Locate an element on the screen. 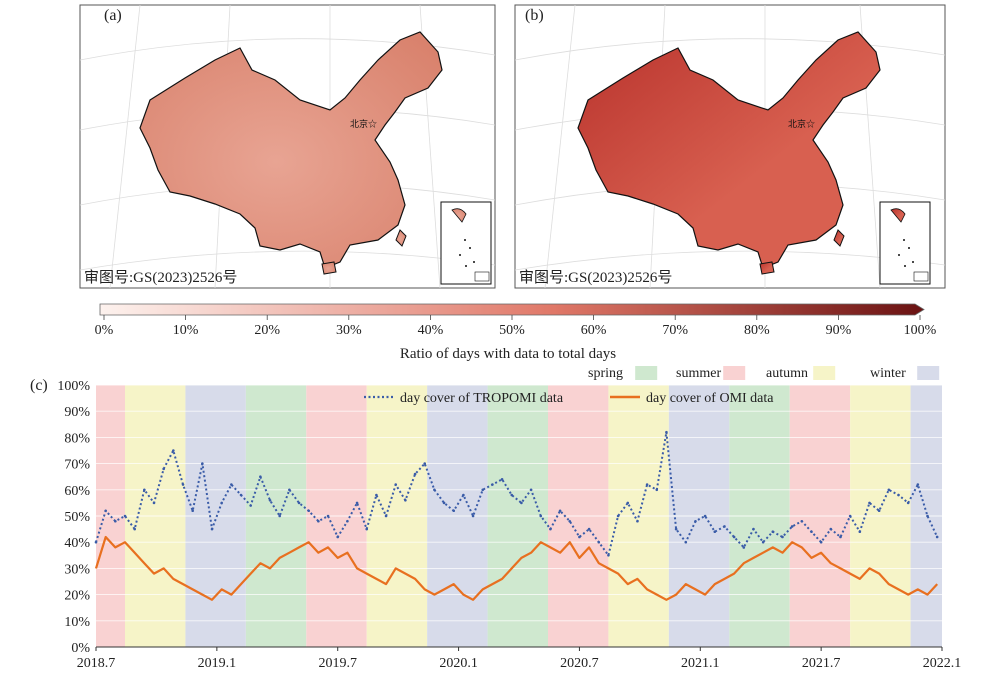  y-tick-label: 10% is located at coordinates (77, 622).